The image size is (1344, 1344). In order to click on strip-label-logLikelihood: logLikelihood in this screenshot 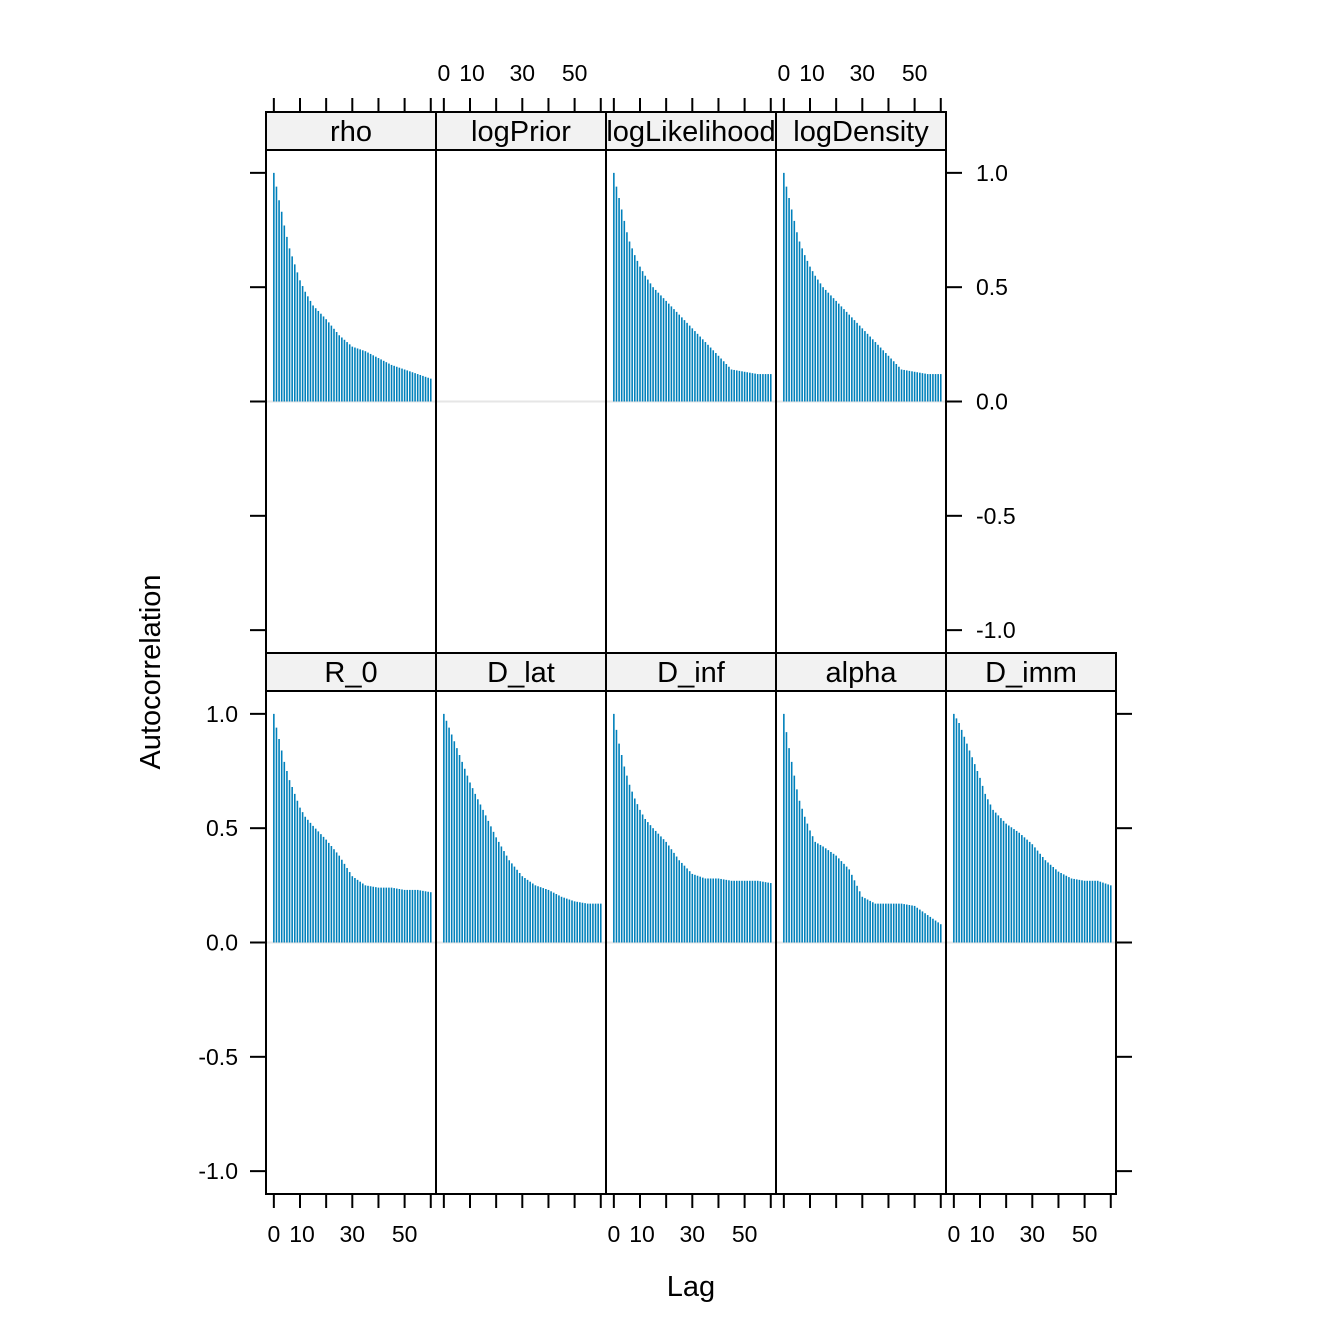, I will do `click(690, 132)`.